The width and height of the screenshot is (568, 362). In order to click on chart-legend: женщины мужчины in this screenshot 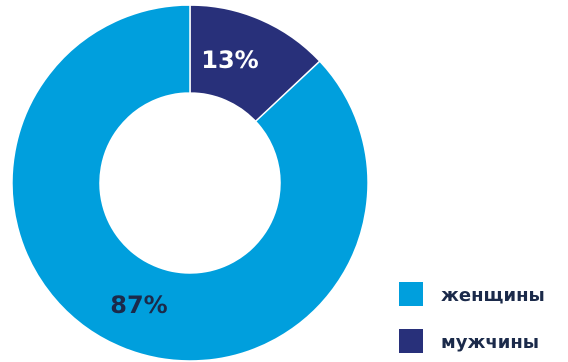, I will do `click(472, 317)`.